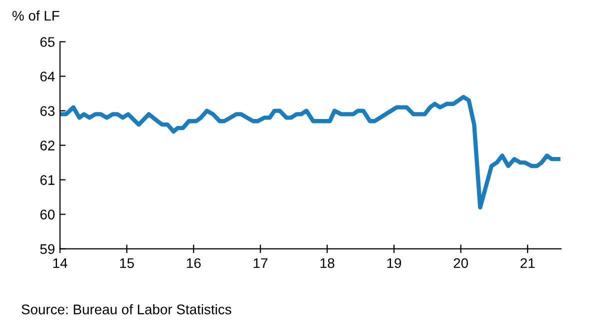 The image size is (600, 334). I want to click on y-axis-title: % of LF, so click(36, 15).